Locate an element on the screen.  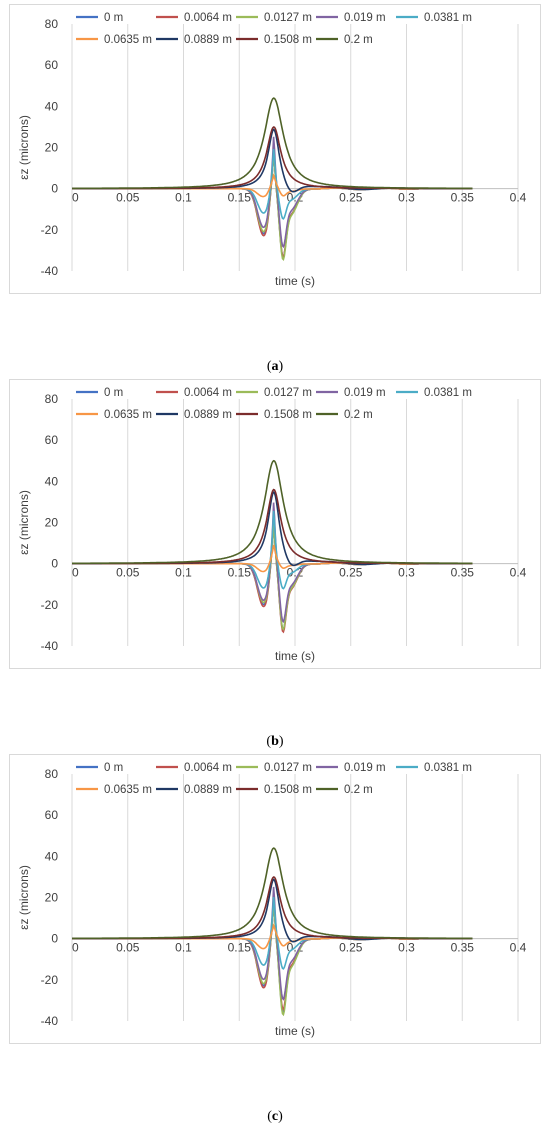
caption-c: (c) is located at coordinates (275, 1116).